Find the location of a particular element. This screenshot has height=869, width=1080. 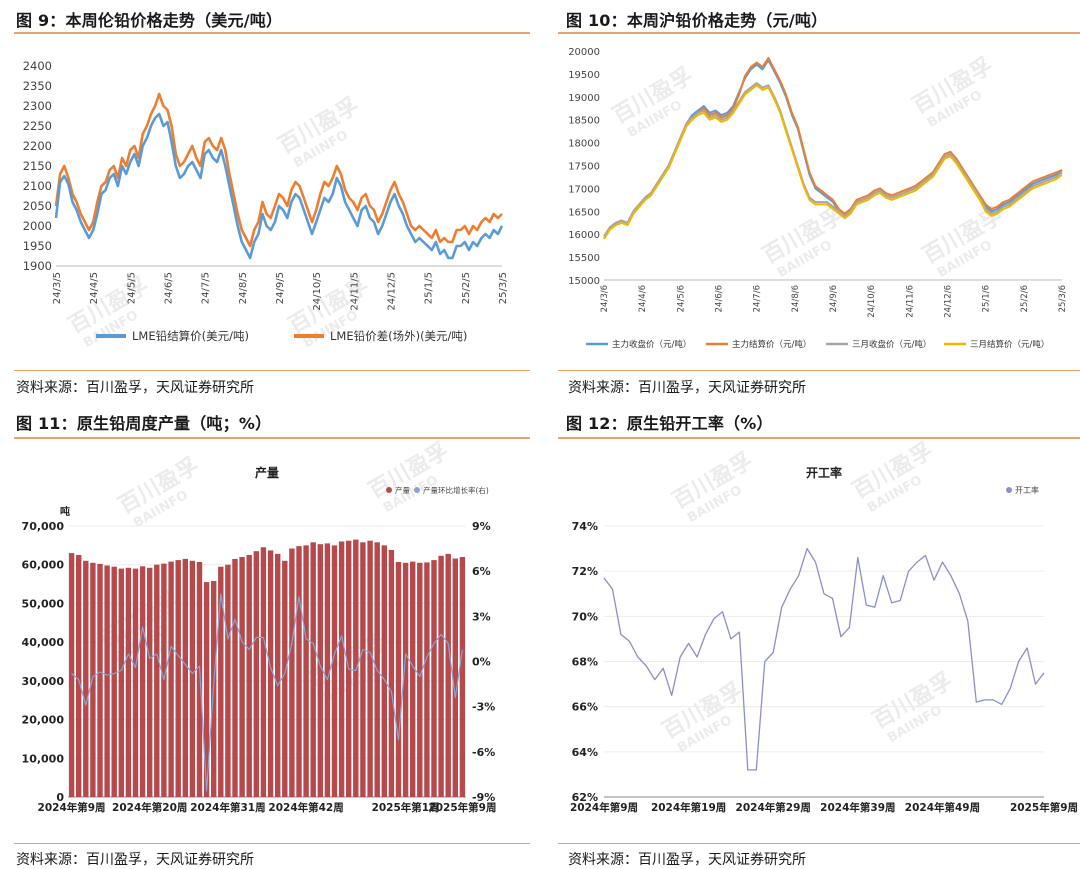

y-tick-label: 18500 is located at coordinates (584, 121).